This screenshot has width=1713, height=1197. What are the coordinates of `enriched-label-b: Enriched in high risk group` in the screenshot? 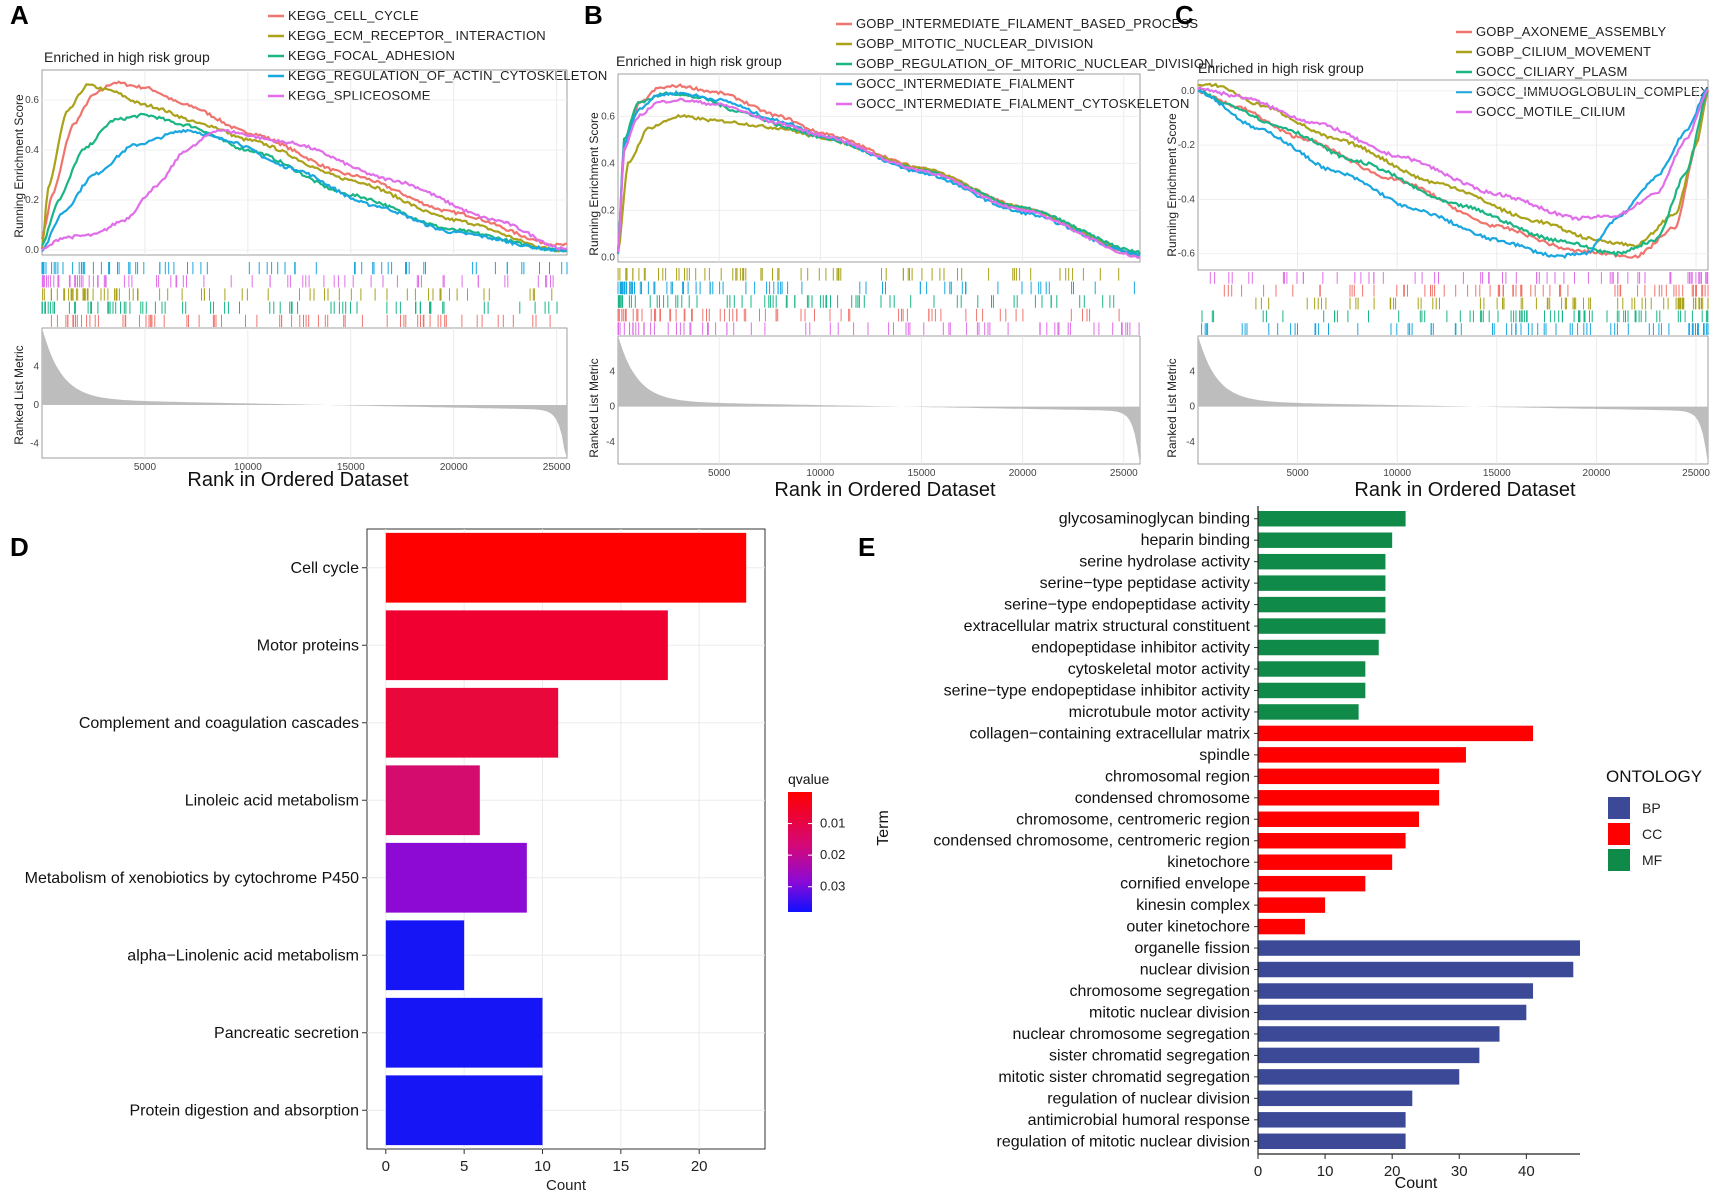 It's located at (699, 61).